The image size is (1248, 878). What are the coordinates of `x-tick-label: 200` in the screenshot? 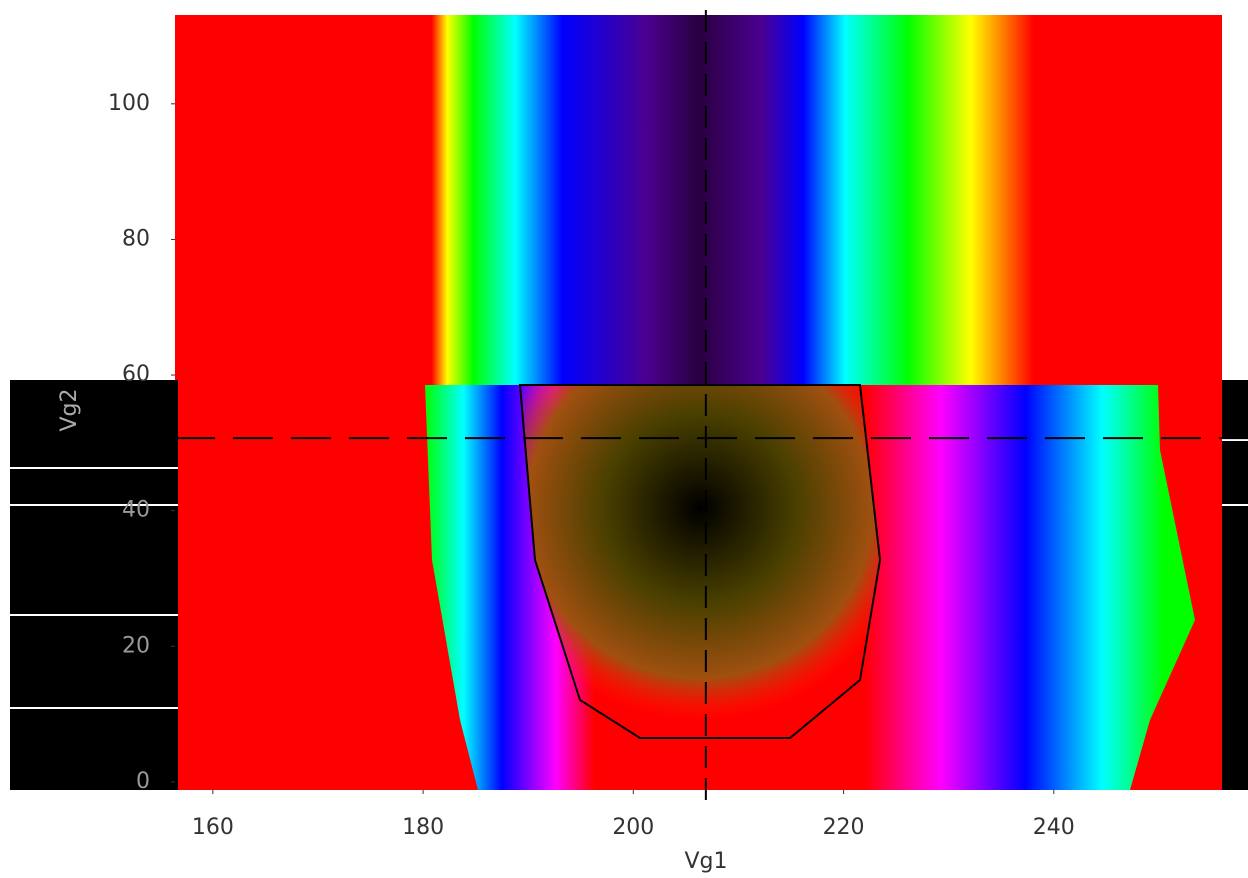 It's located at (633, 827).